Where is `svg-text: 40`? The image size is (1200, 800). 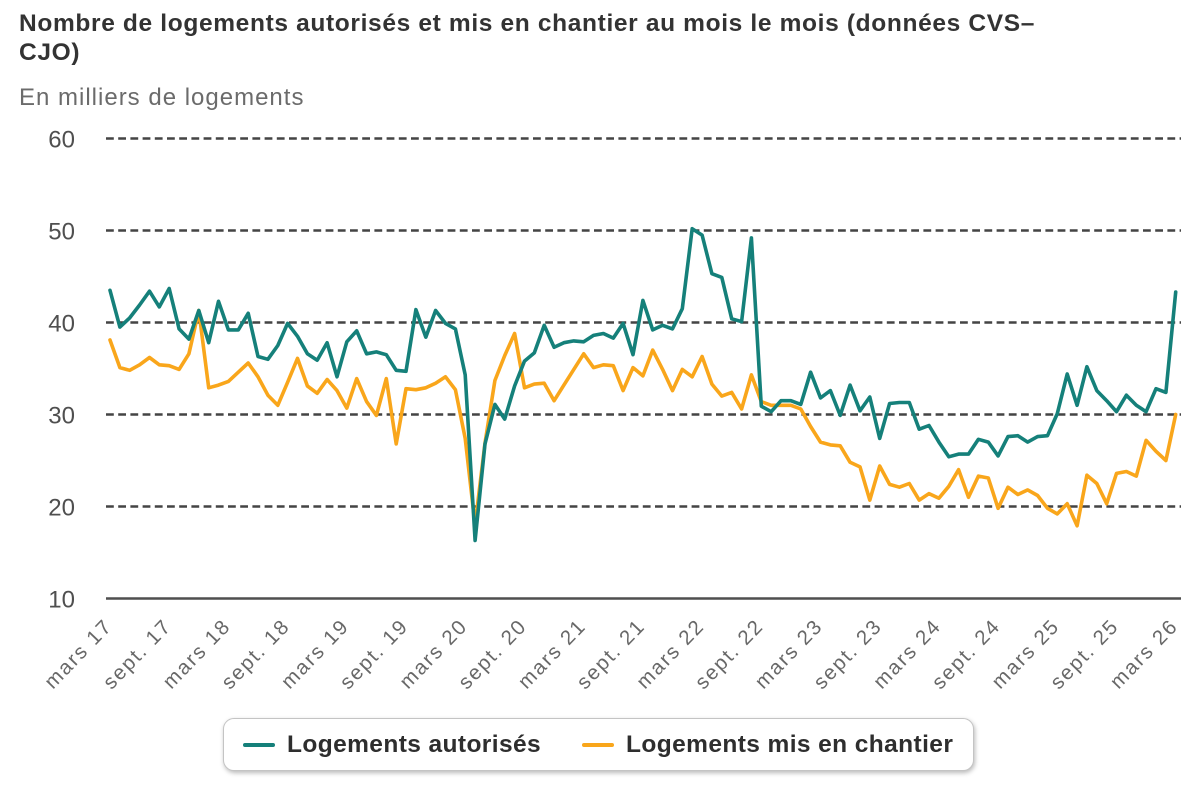
svg-text: 40 is located at coordinates (61, 324).